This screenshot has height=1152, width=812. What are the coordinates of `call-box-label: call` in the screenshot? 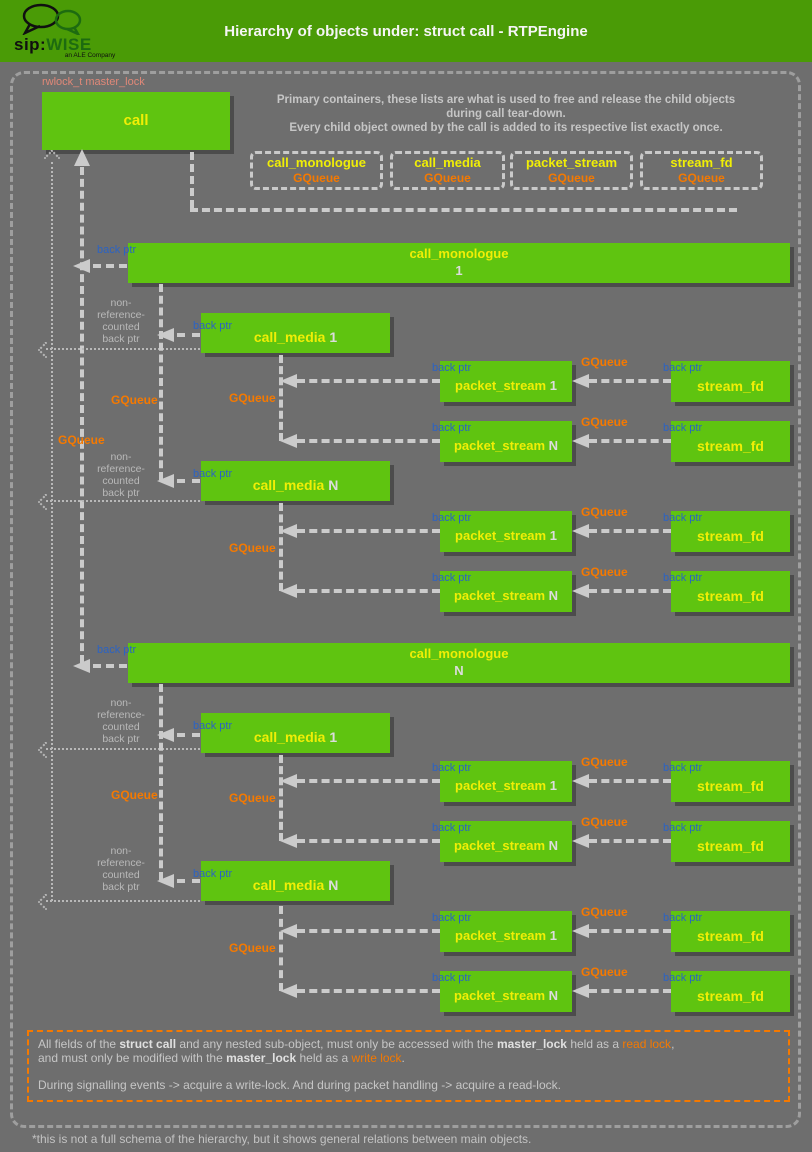 It's located at (136, 120).